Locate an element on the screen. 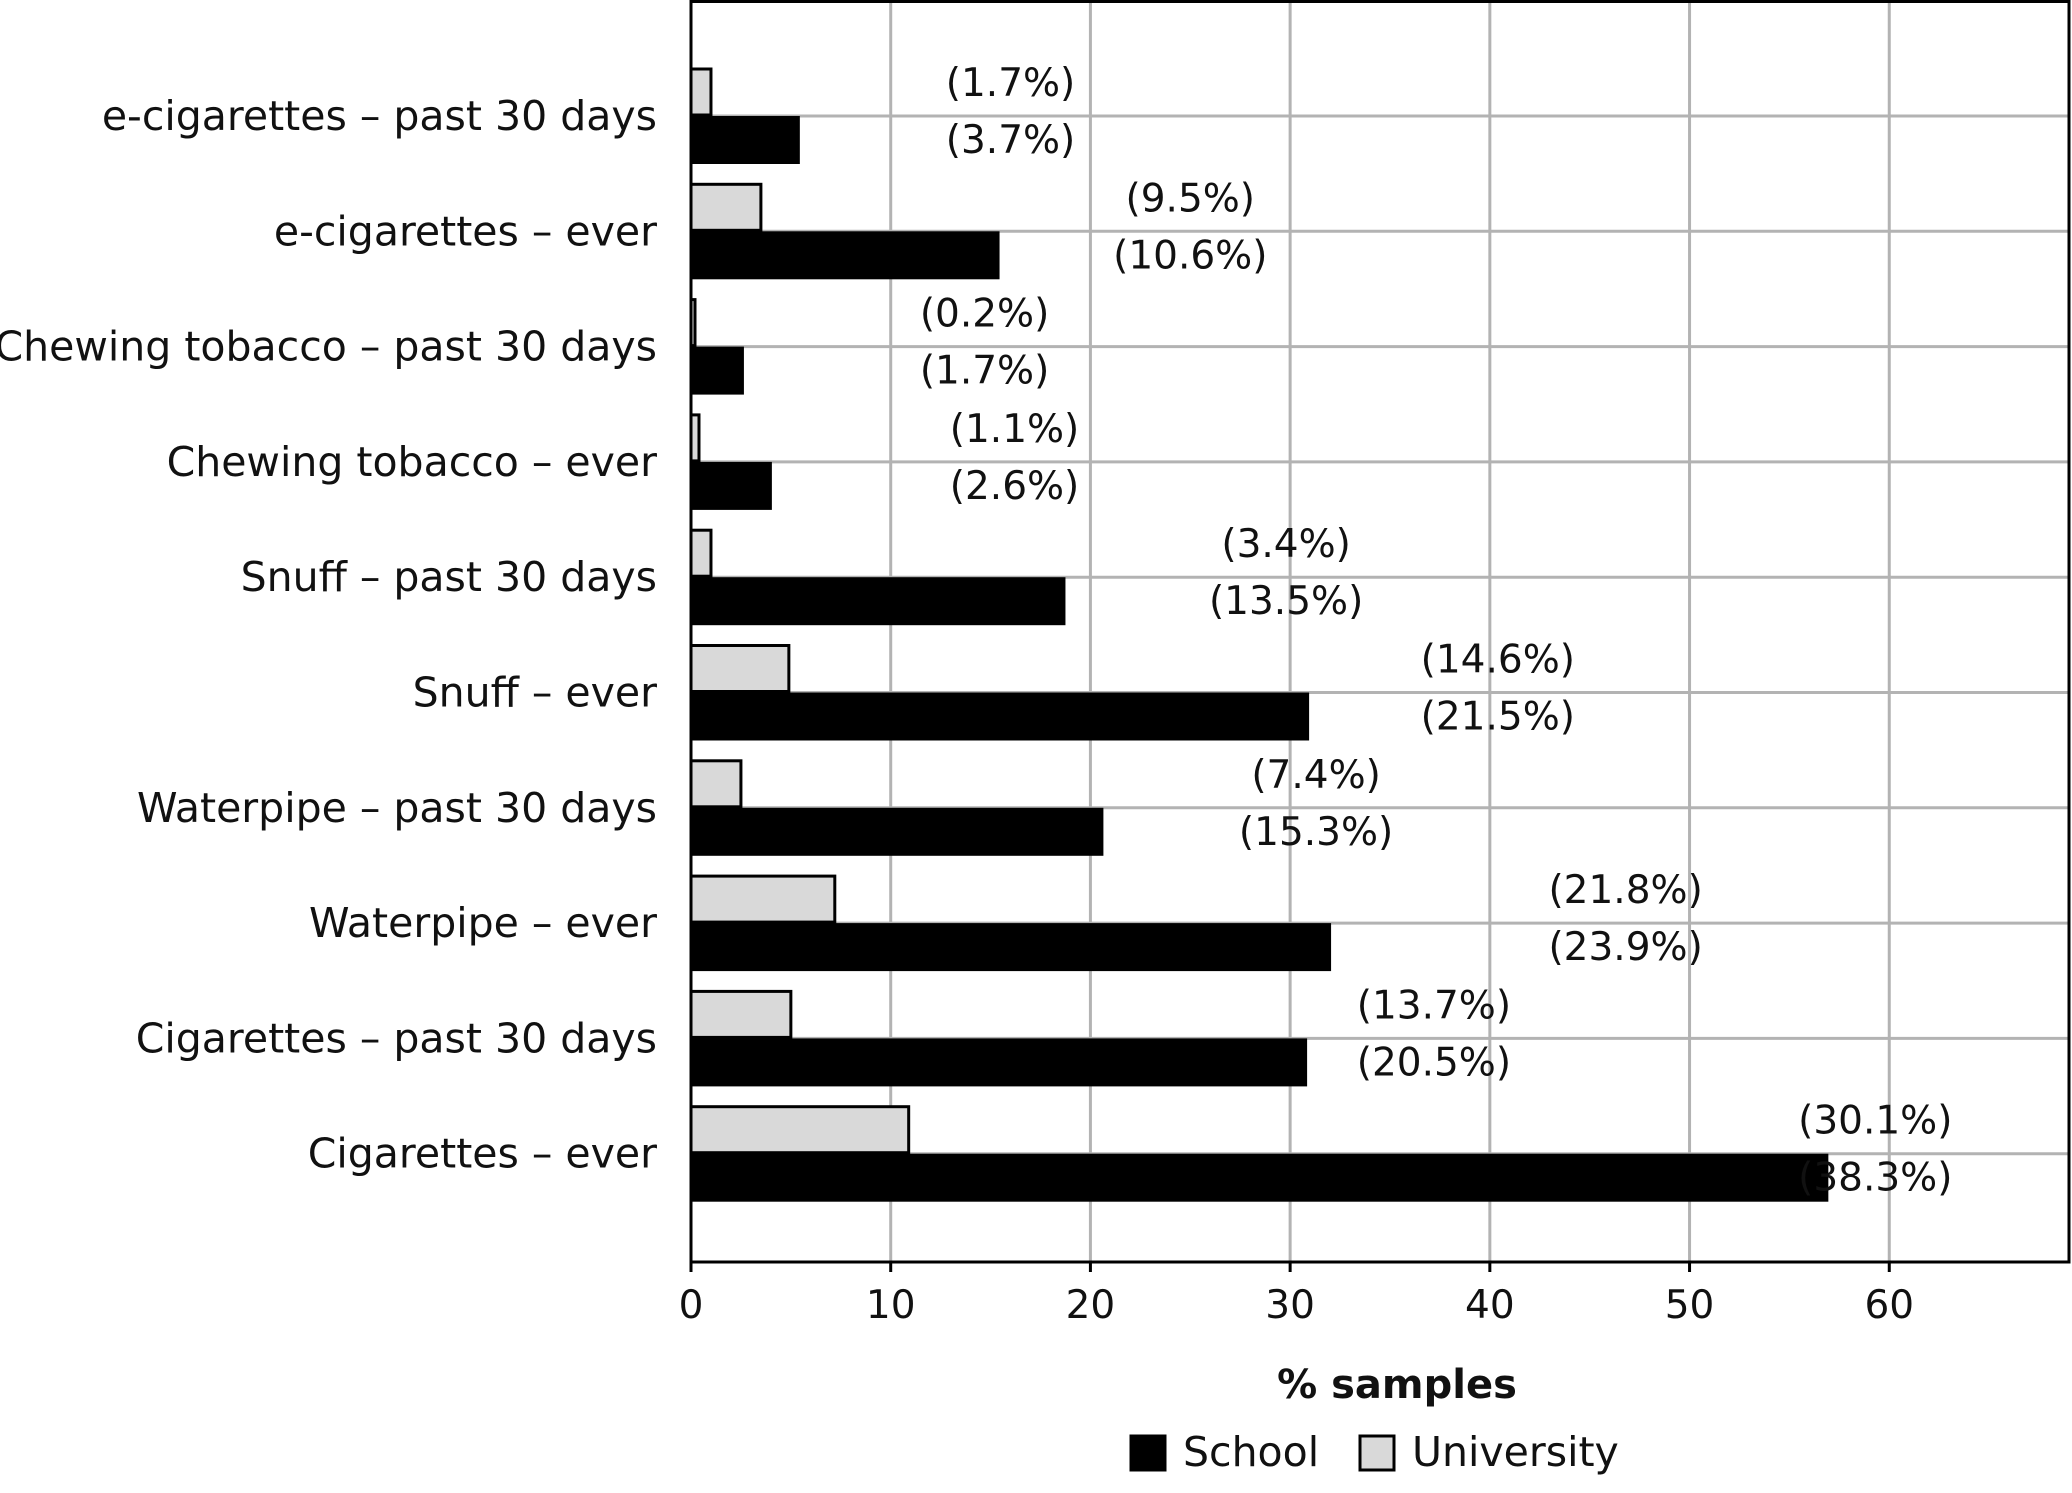  legend-swatch-university is located at coordinates (1377, 1453).